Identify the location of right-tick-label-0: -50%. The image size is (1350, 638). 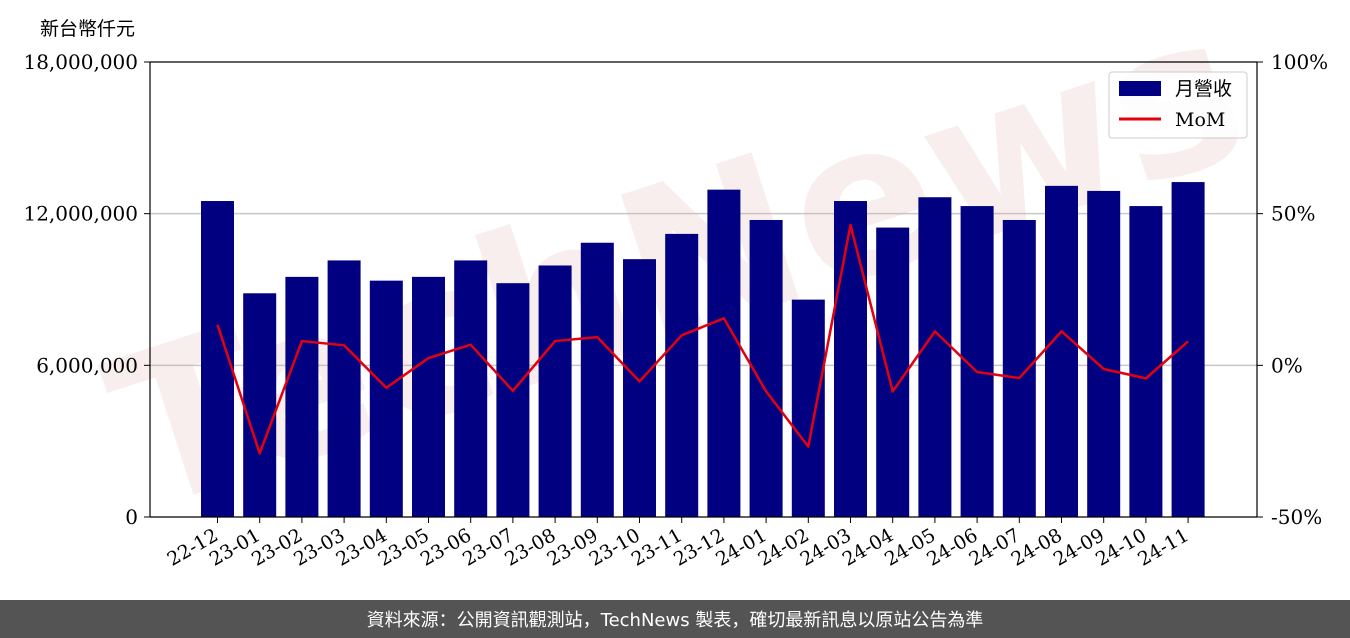
(1296, 517).